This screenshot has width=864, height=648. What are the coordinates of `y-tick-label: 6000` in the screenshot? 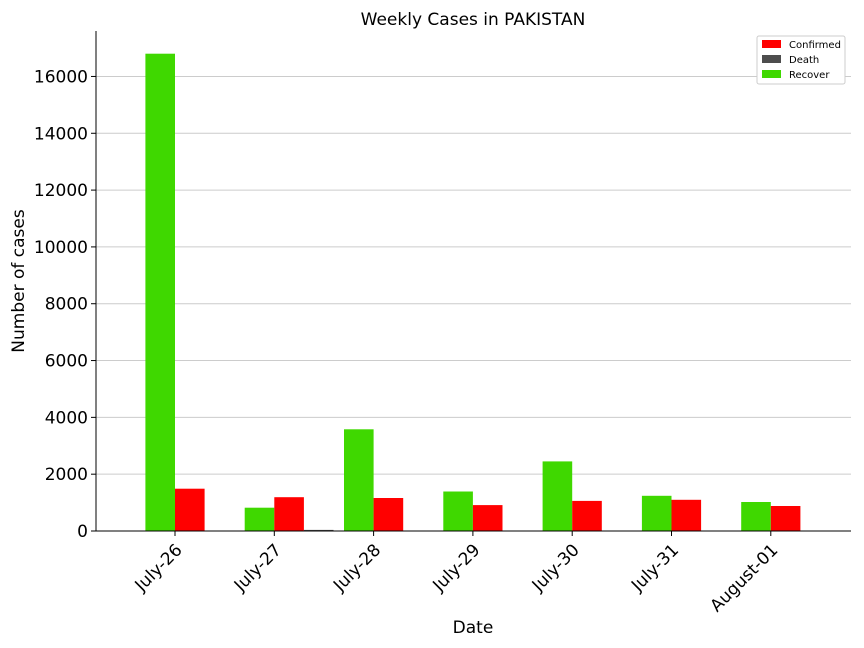 It's located at (66, 362).